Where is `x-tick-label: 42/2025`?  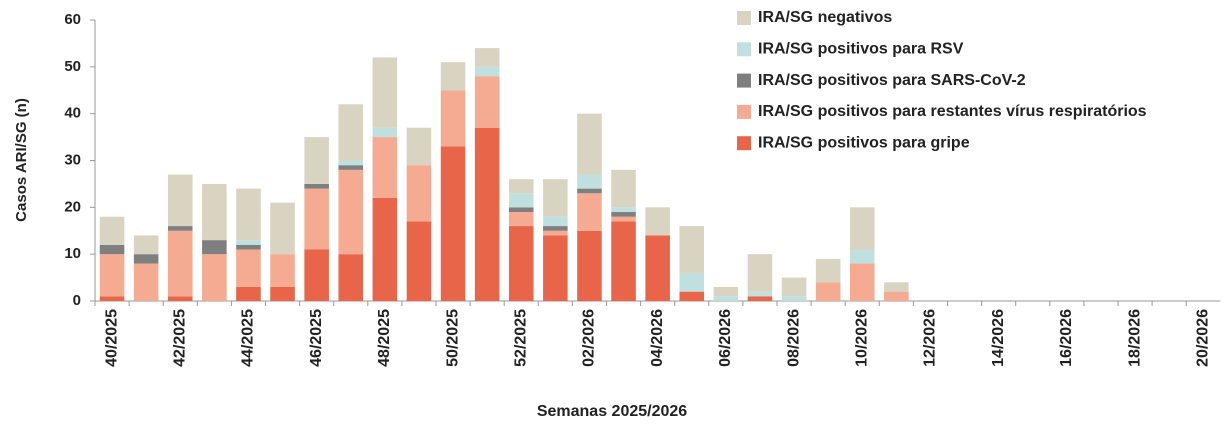
x-tick-label: 42/2025 is located at coordinates (179, 338).